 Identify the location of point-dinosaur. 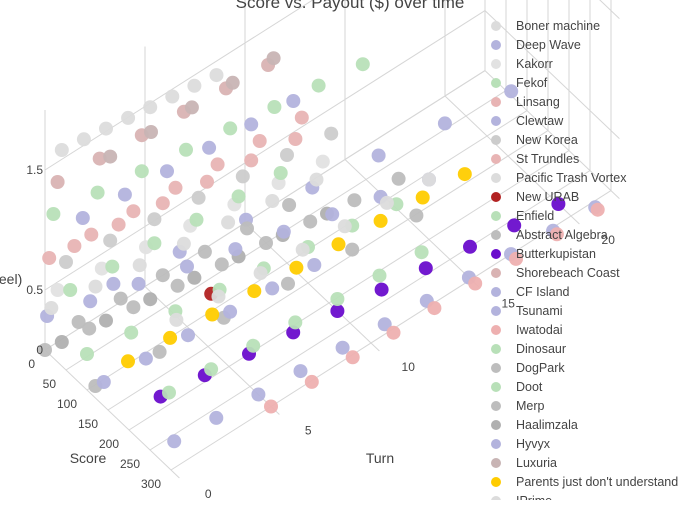
(295, 322).